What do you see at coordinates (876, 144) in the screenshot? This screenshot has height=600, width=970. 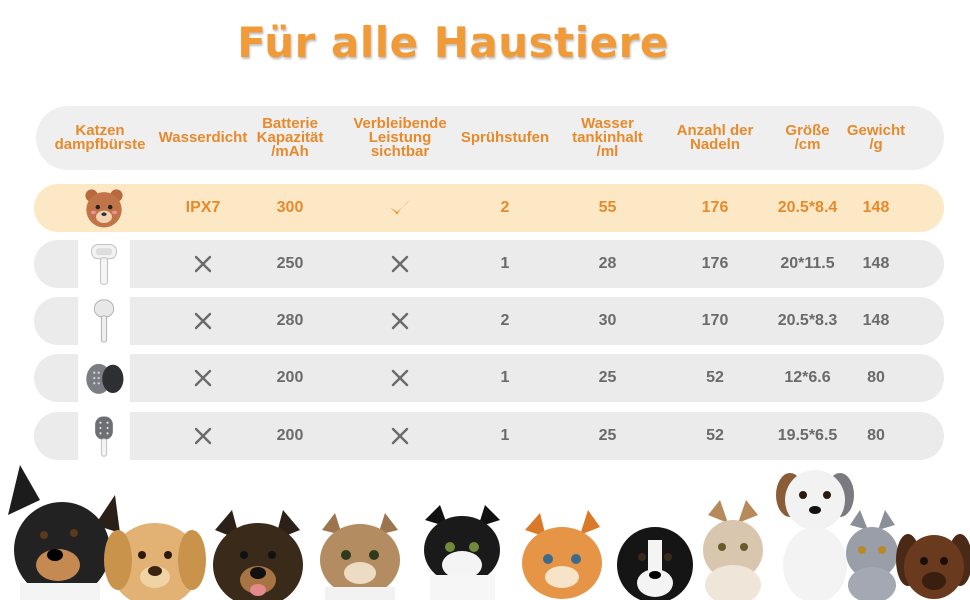 I see `header-weight-line: /g` at bounding box center [876, 144].